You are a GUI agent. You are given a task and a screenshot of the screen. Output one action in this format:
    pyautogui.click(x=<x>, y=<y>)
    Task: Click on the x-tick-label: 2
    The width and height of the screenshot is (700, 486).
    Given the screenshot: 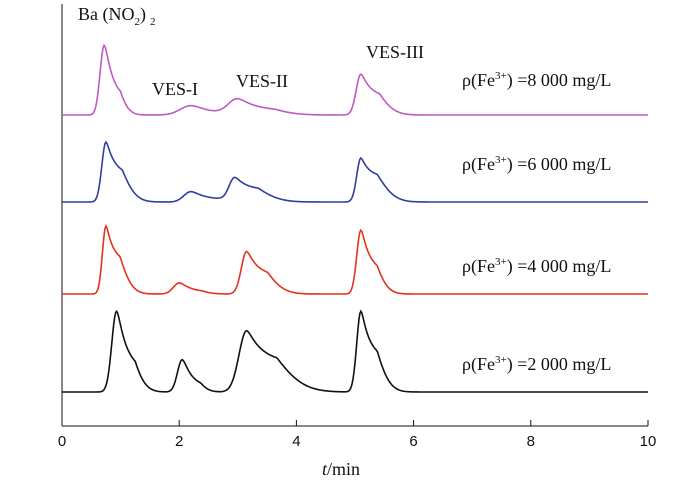 What is the action you would take?
    pyautogui.click(x=179, y=441)
    